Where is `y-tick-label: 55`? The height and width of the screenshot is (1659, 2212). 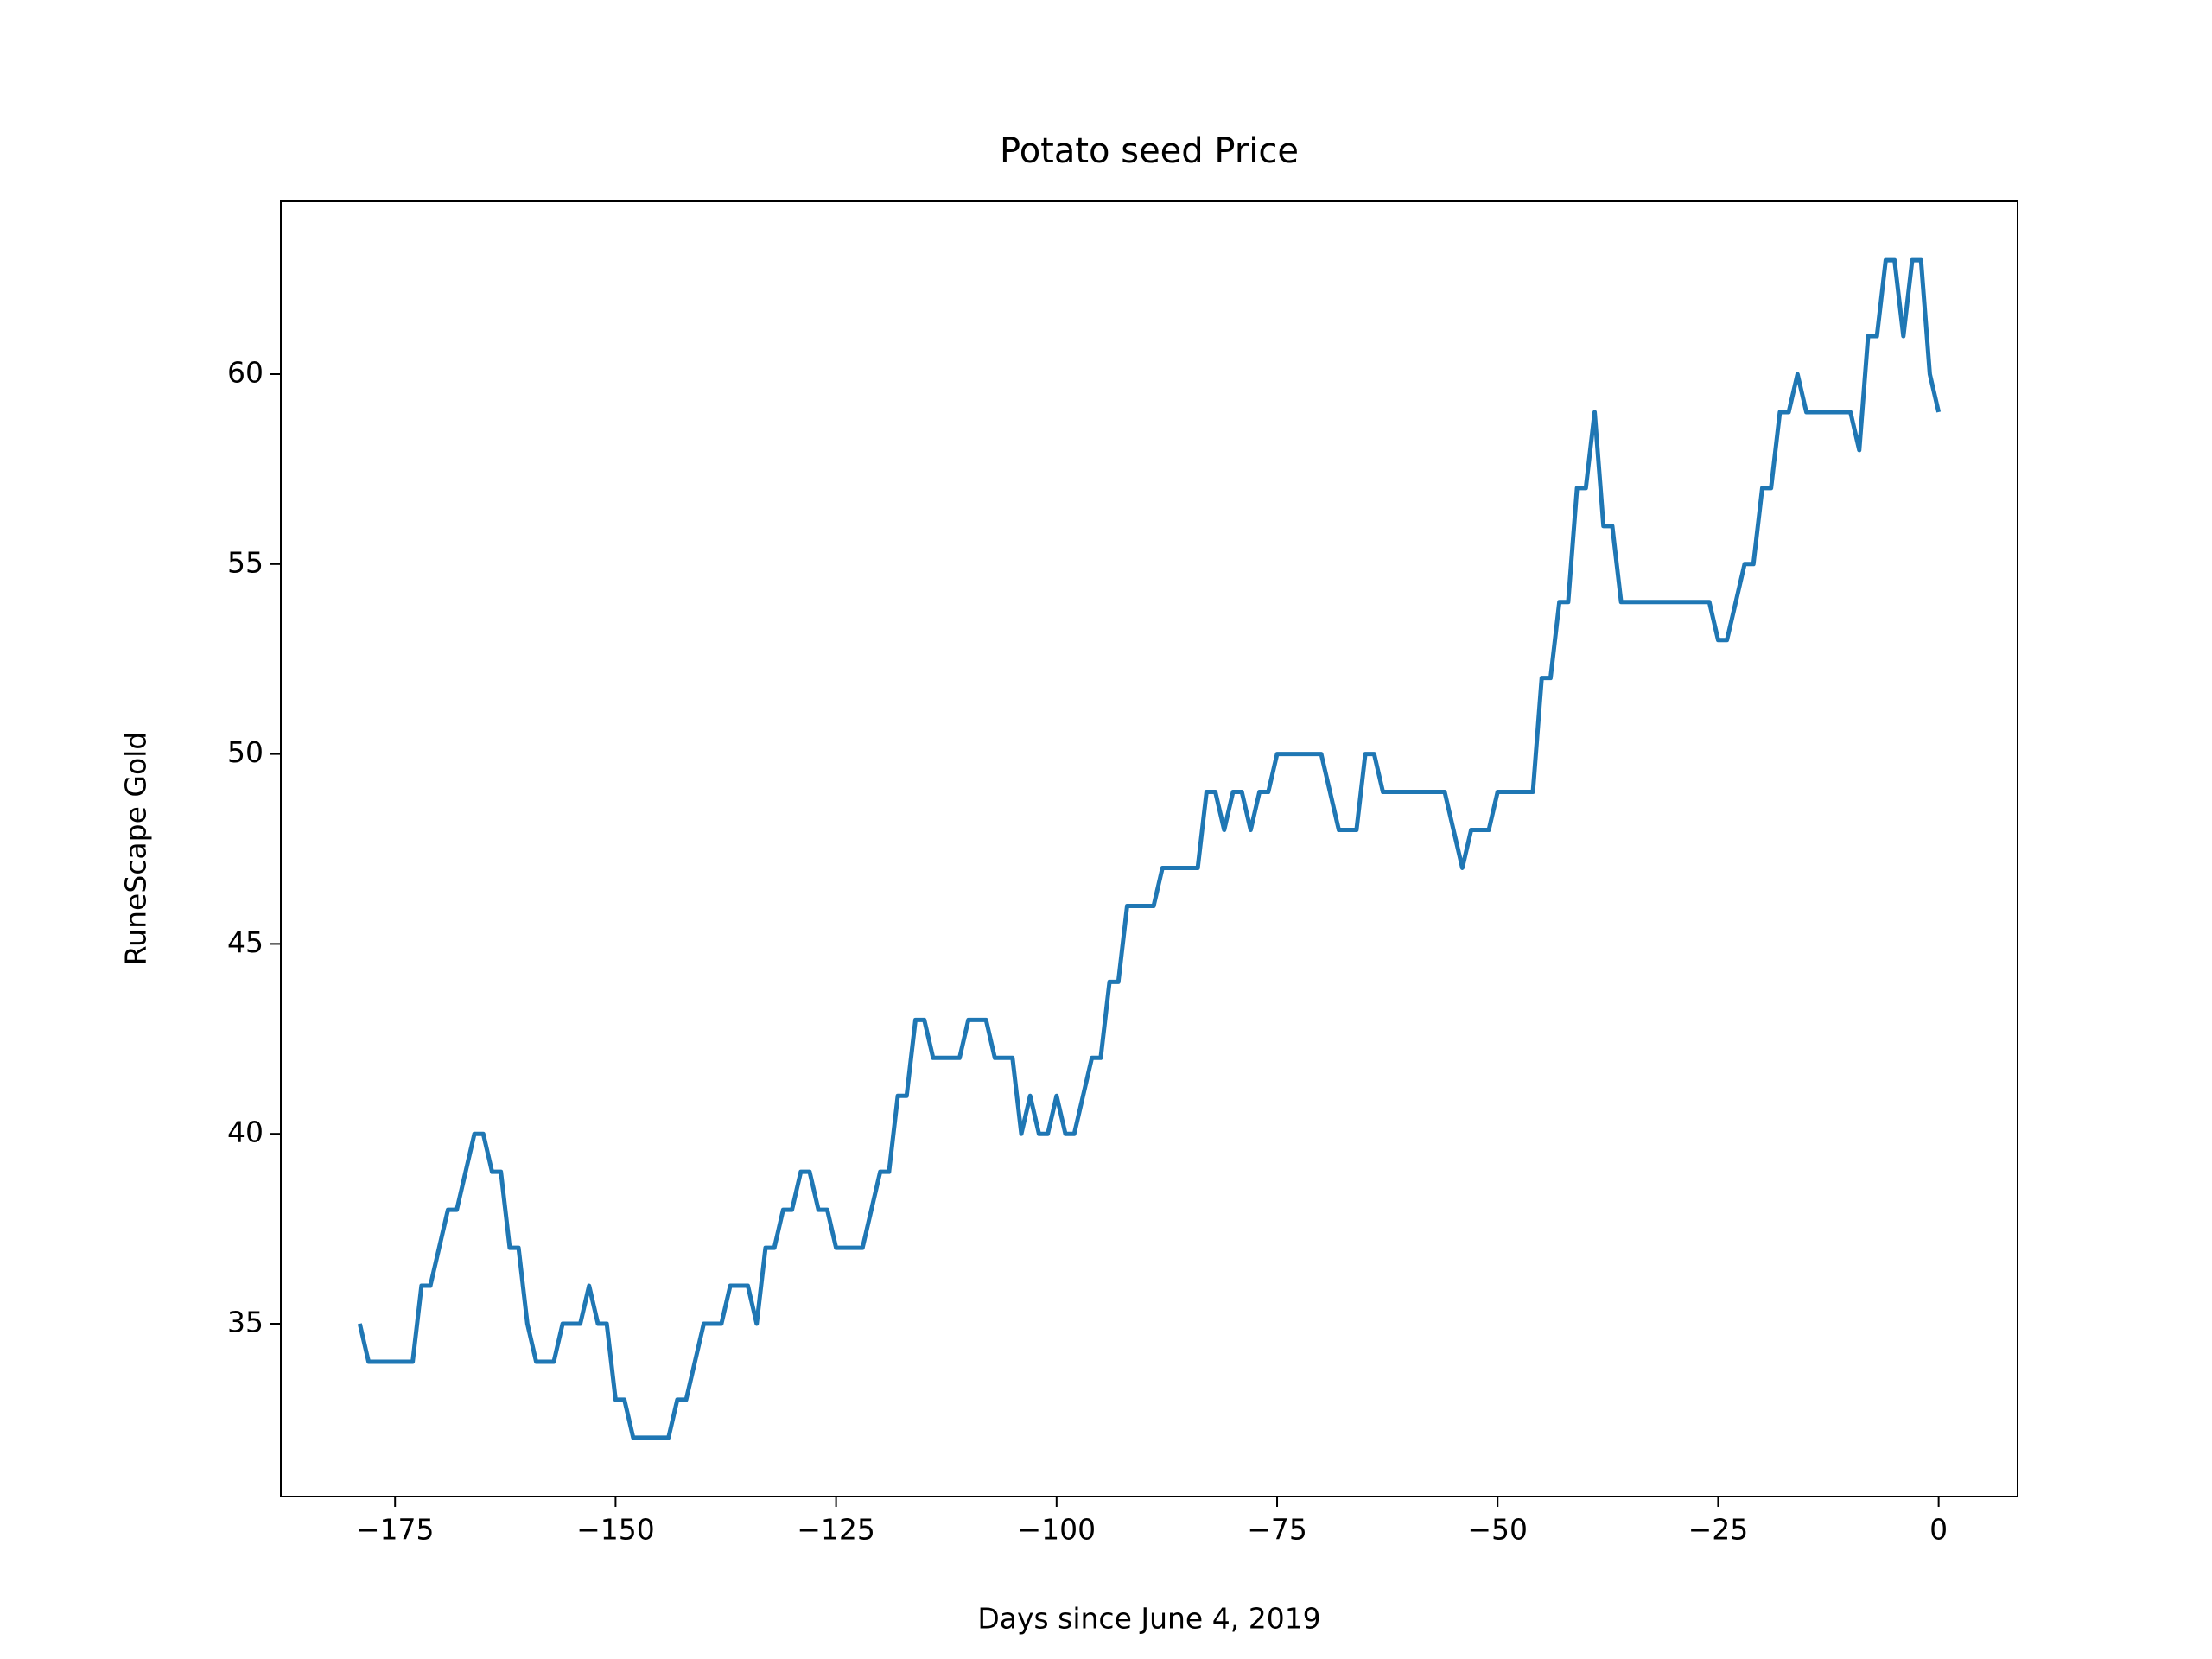 y-tick-label: 55 is located at coordinates (245, 562).